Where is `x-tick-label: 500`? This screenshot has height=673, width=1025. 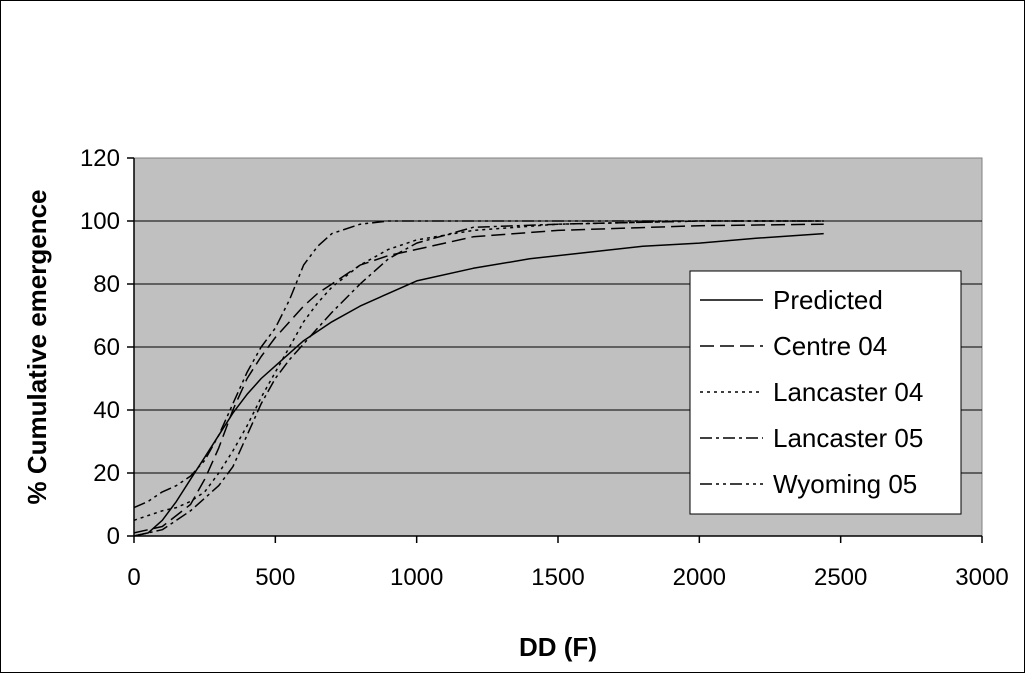 x-tick-label: 500 is located at coordinates (275, 577).